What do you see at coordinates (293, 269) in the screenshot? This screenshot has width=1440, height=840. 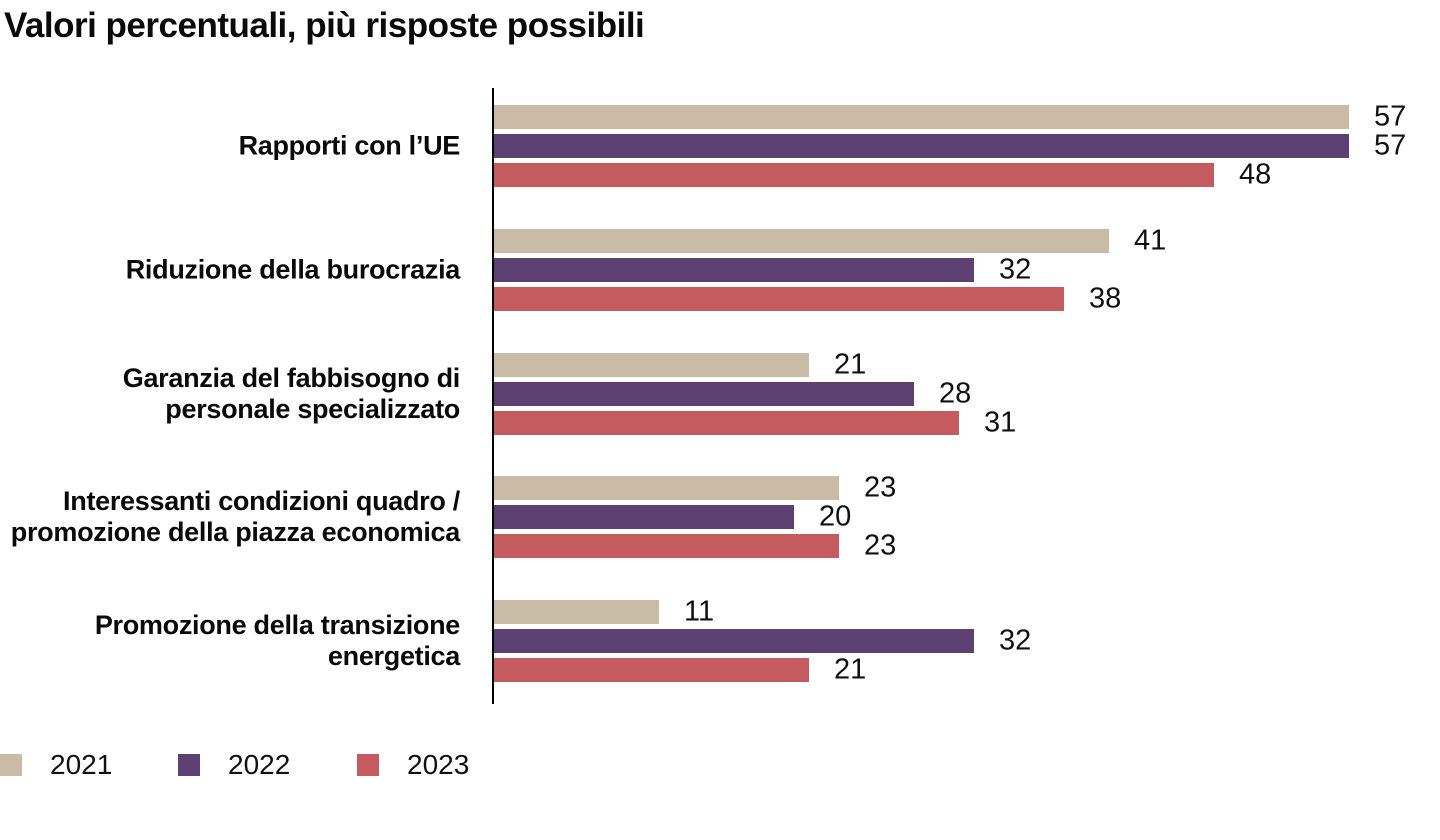 I see `category-label: Riduzione della burocrazia` at bounding box center [293, 269].